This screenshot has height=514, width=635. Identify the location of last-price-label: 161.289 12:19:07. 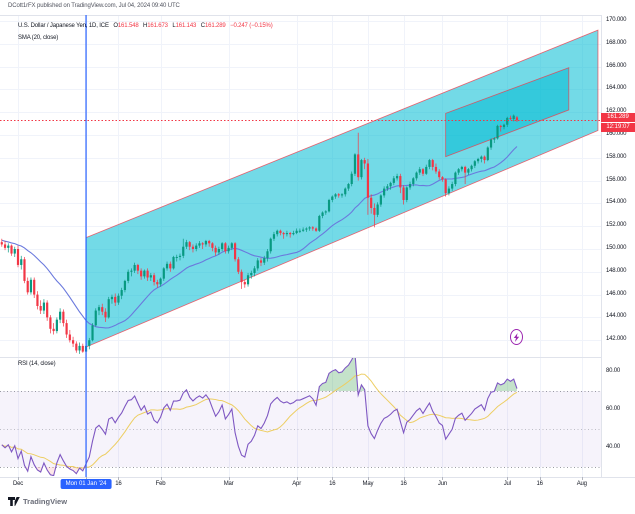
(618, 122).